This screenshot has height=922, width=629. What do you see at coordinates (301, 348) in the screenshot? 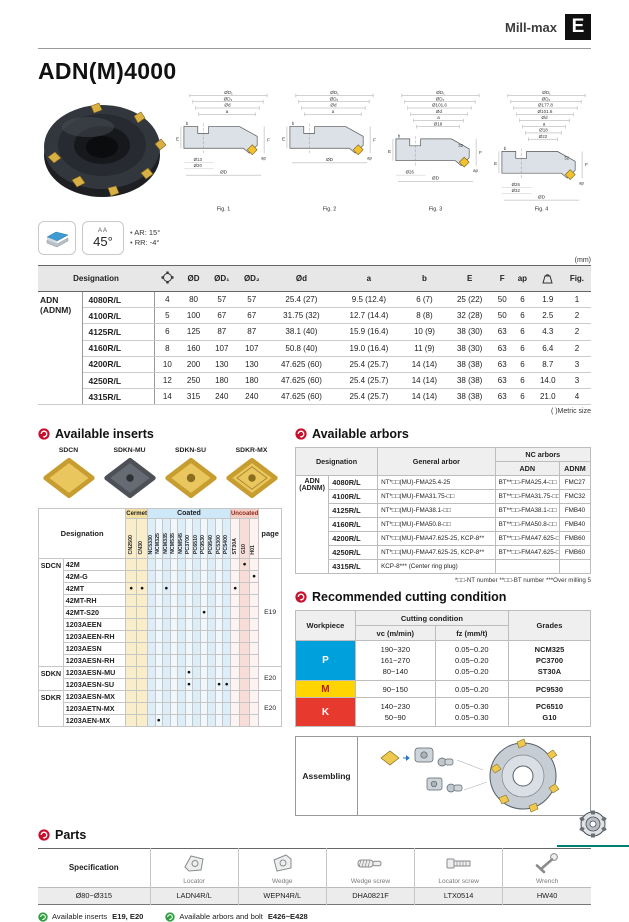
I see `spec-cell: 50.8 (40)` at bounding box center [301, 348].